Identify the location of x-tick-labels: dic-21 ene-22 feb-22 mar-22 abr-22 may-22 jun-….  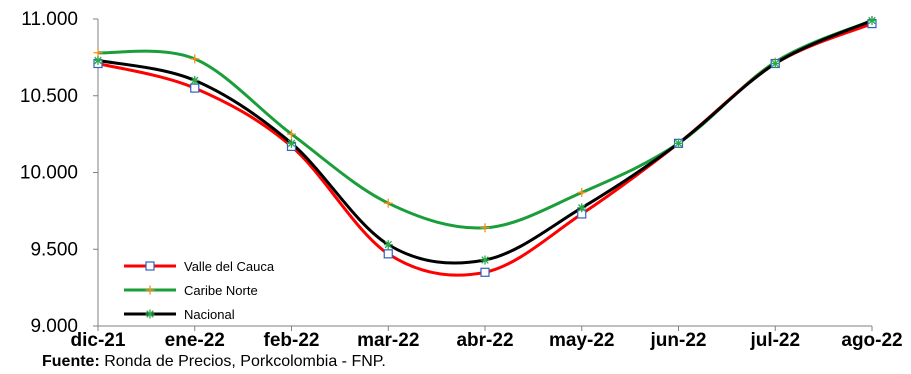
(487, 340).